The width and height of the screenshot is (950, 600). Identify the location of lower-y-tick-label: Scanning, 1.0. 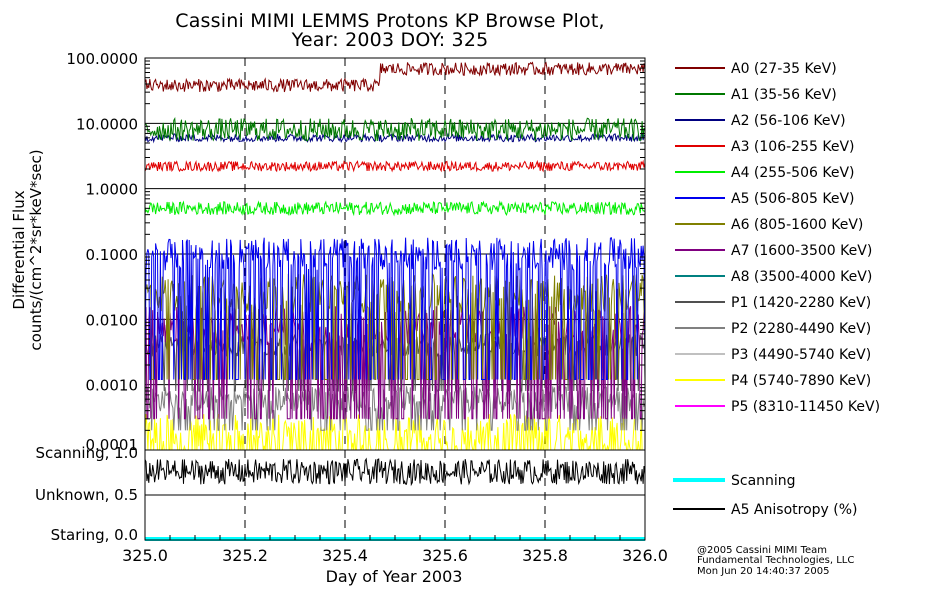
(86, 453).